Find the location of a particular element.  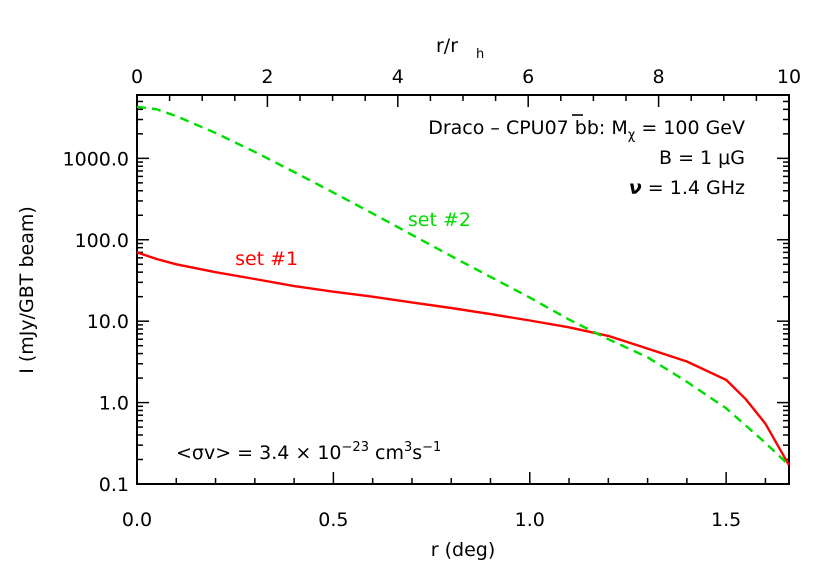

y-tick-label: 0.1 is located at coordinates (114, 485).